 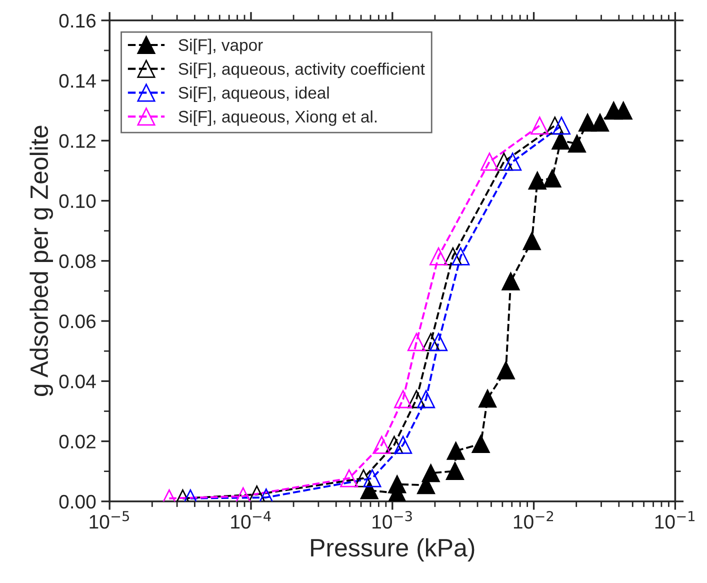 What do you see at coordinates (253, 94) in the screenshot?
I see `legend-label: Si[F], aqueous, ideal` at bounding box center [253, 94].